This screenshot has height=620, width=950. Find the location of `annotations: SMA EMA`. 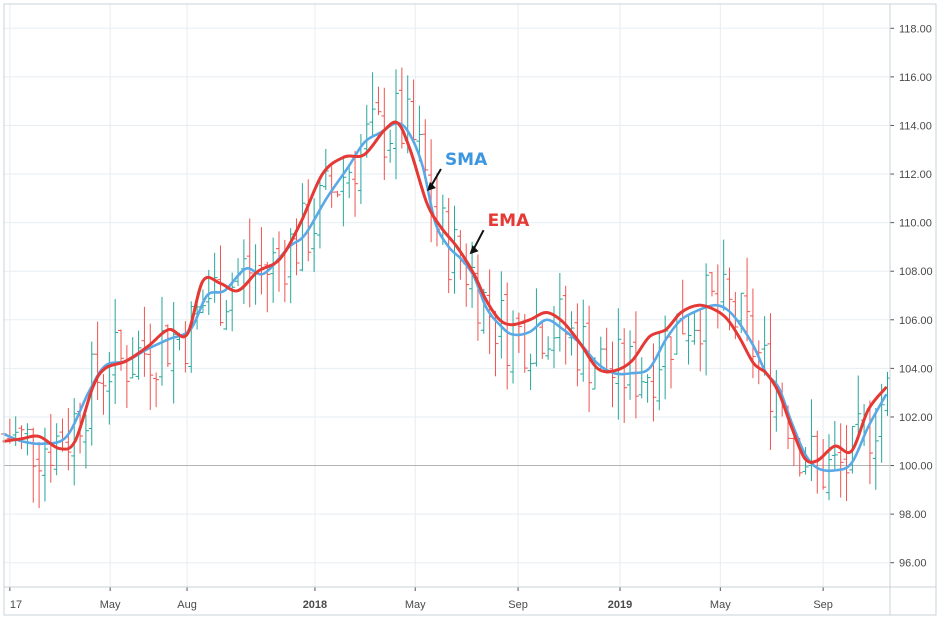

annotations: SMA EMA is located at coordinates (478, 202).